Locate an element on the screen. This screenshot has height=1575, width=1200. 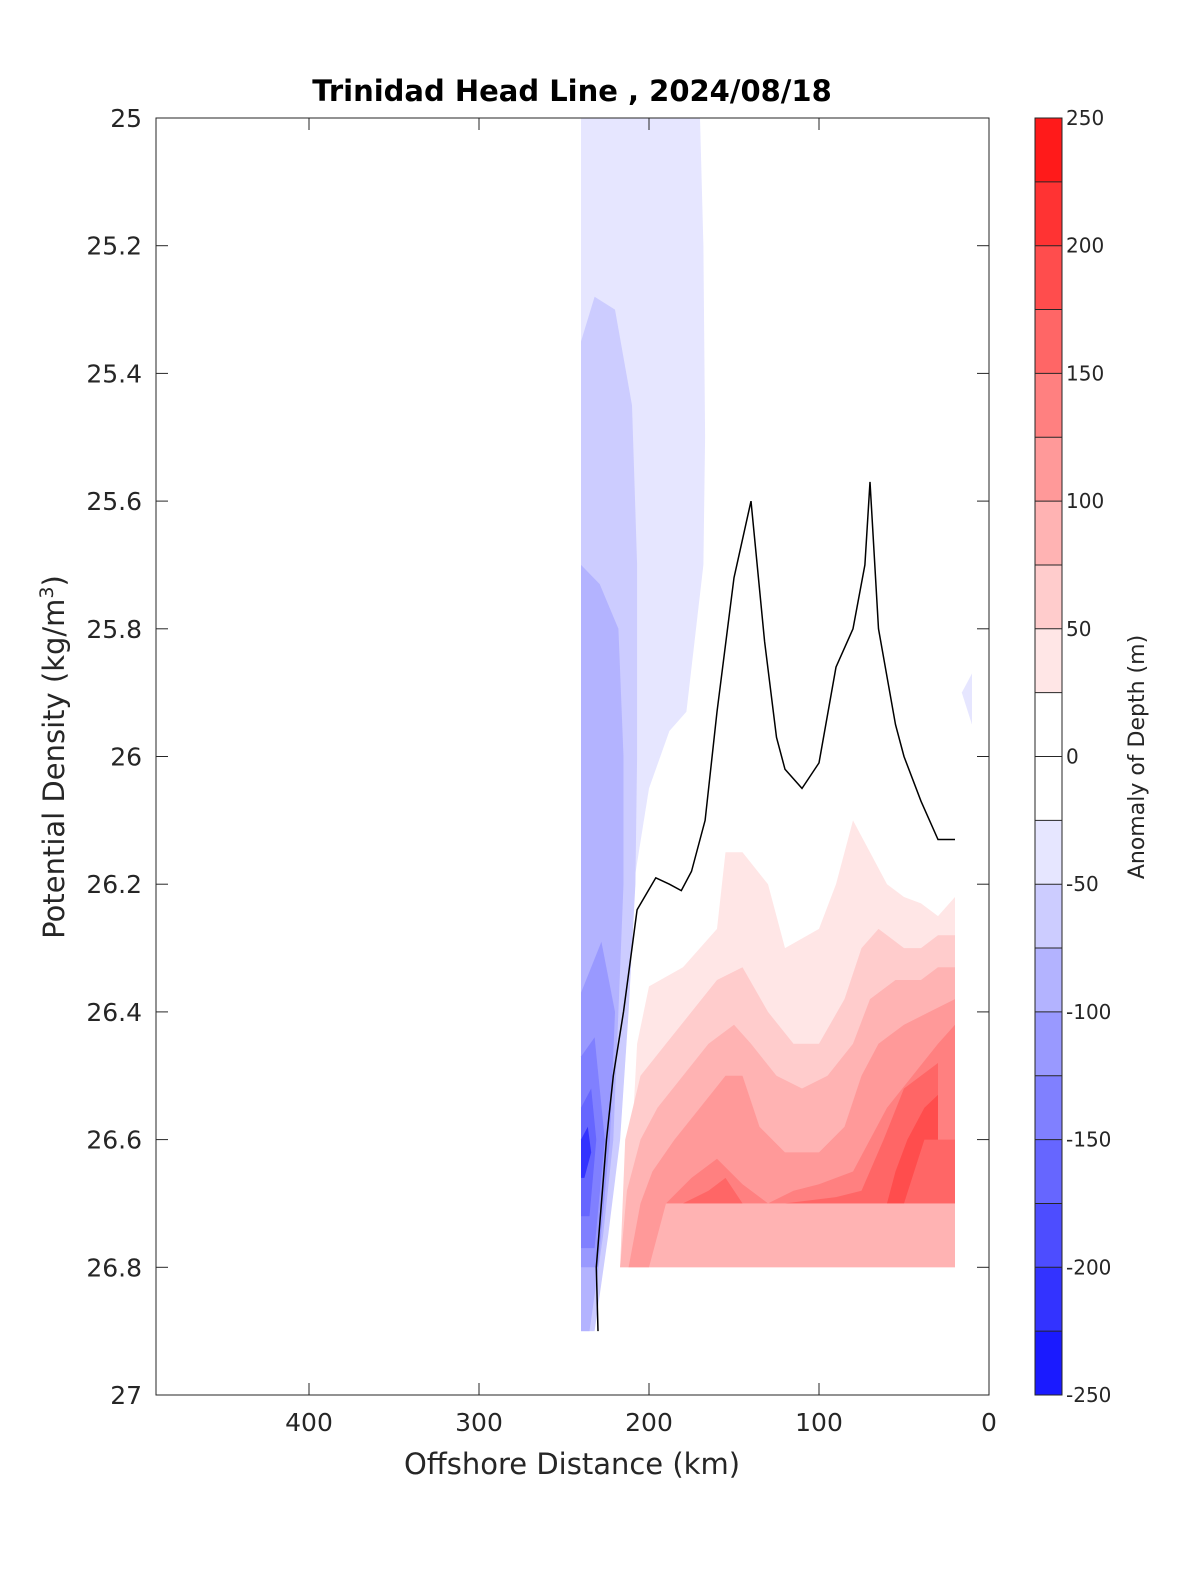
colorbar-tick-label: -200 is located at coordinates (1088, 1267).